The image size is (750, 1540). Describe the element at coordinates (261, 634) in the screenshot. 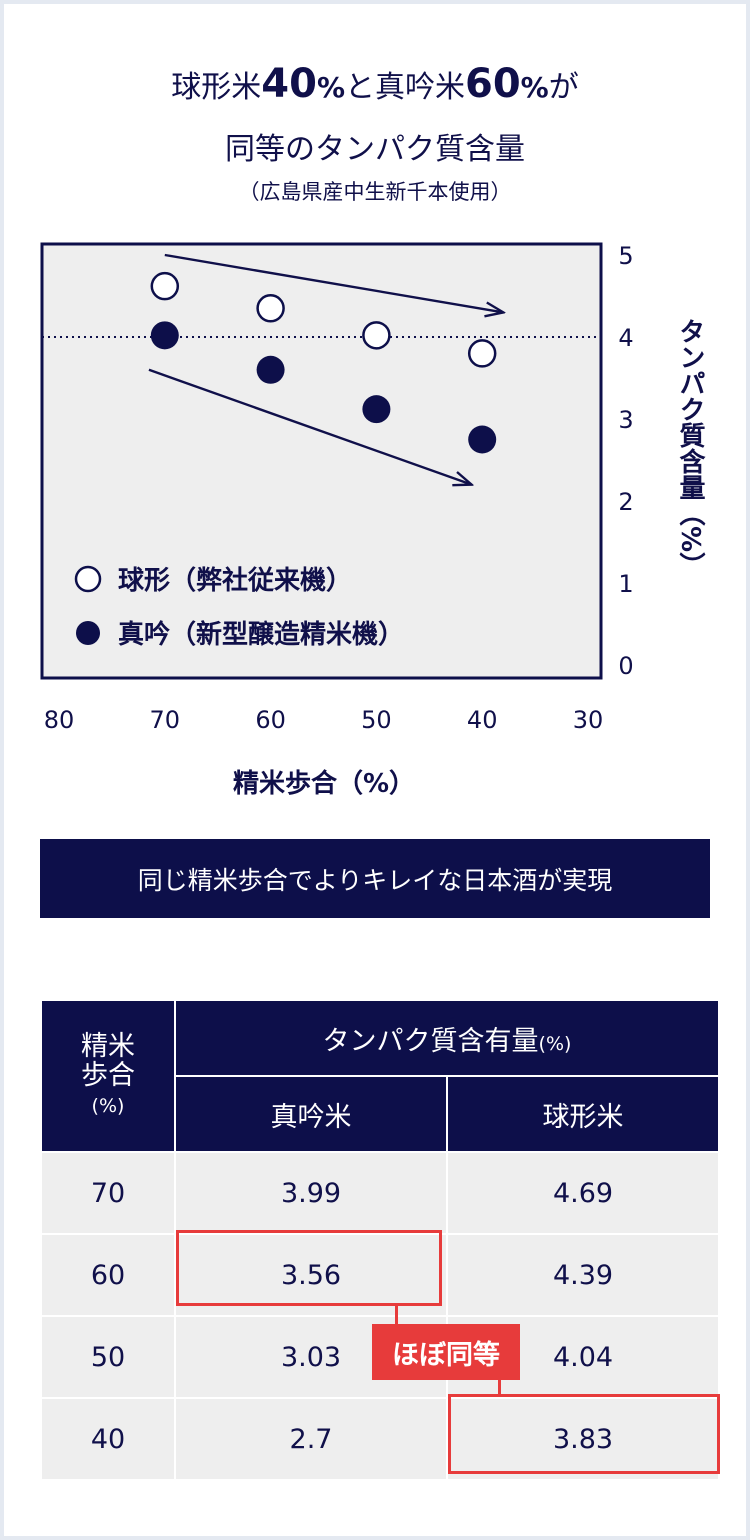

I see `legend-label-shingin: 真吟（新型醸造精米機）` at that location.